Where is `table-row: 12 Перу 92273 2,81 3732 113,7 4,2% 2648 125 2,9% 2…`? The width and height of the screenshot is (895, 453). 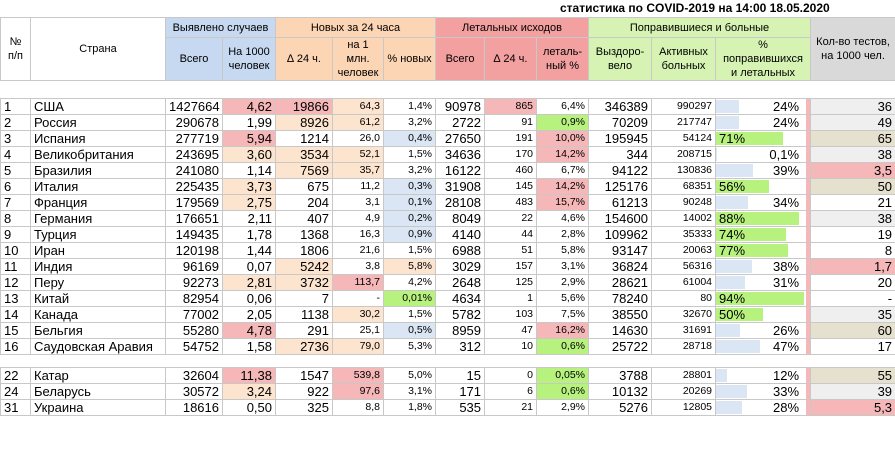 table-row: 12 Перу 92273 2,81 3732 113,7 4,2% 2648 125 2,9% 2… is located at coordinates (447, 282).